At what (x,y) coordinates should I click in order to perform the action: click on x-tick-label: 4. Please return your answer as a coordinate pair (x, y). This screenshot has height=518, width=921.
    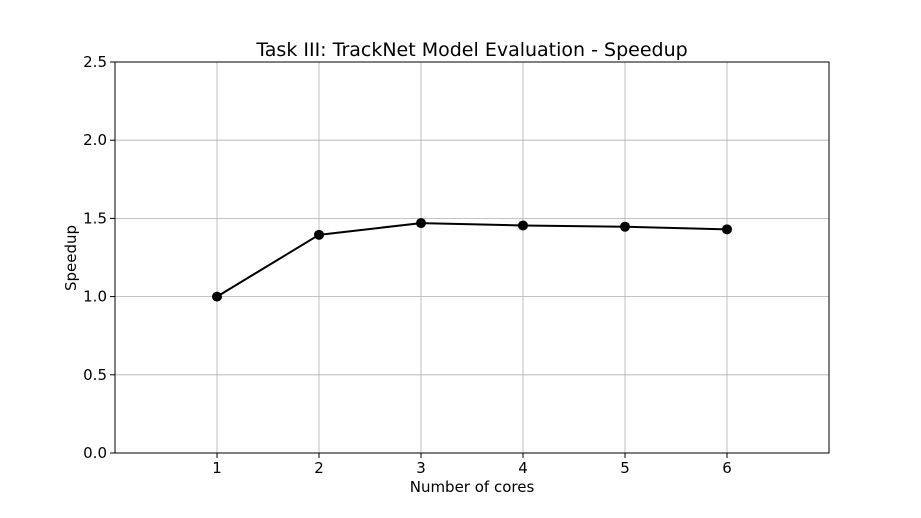
    Looking at the image, I should click on (523, 468).